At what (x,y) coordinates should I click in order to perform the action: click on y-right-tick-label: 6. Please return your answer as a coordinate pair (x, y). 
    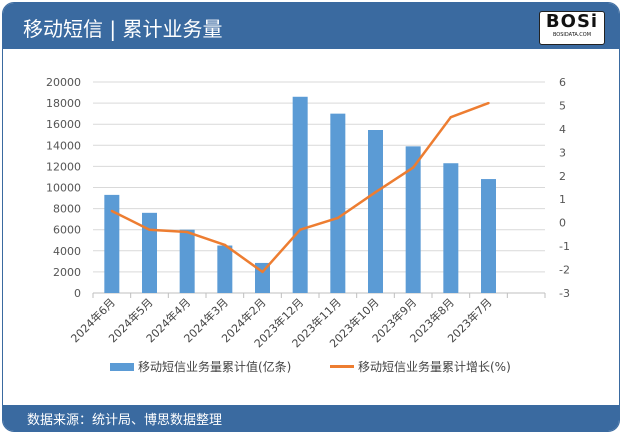
    Looking at the image, I should click on (562, 82).